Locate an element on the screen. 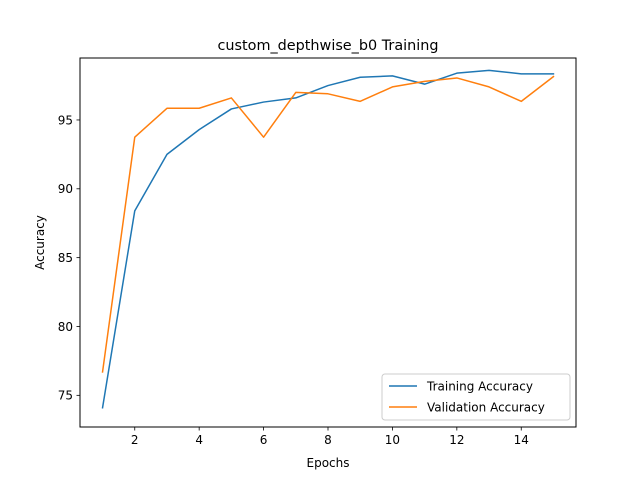 The image size is (640, 480). x-tick-label: 2 is located at coordinates (135, 440).